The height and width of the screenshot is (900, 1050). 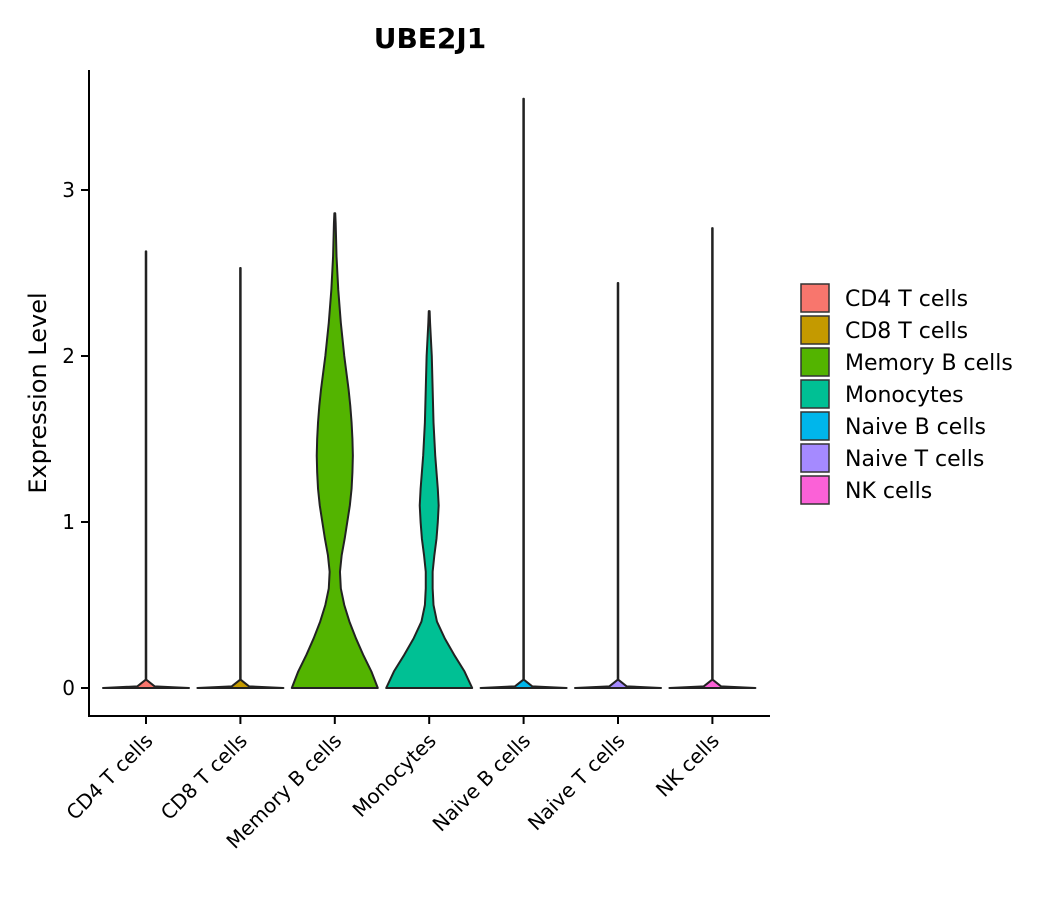 I want to click on violin-nk-cells, so click(x=712, y=458).